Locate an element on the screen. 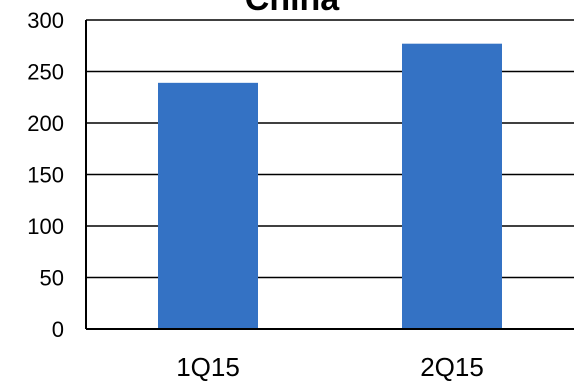 This screenshot has width=574, height=383. y-tick-label: 50 is located at coordinates (52, 278).